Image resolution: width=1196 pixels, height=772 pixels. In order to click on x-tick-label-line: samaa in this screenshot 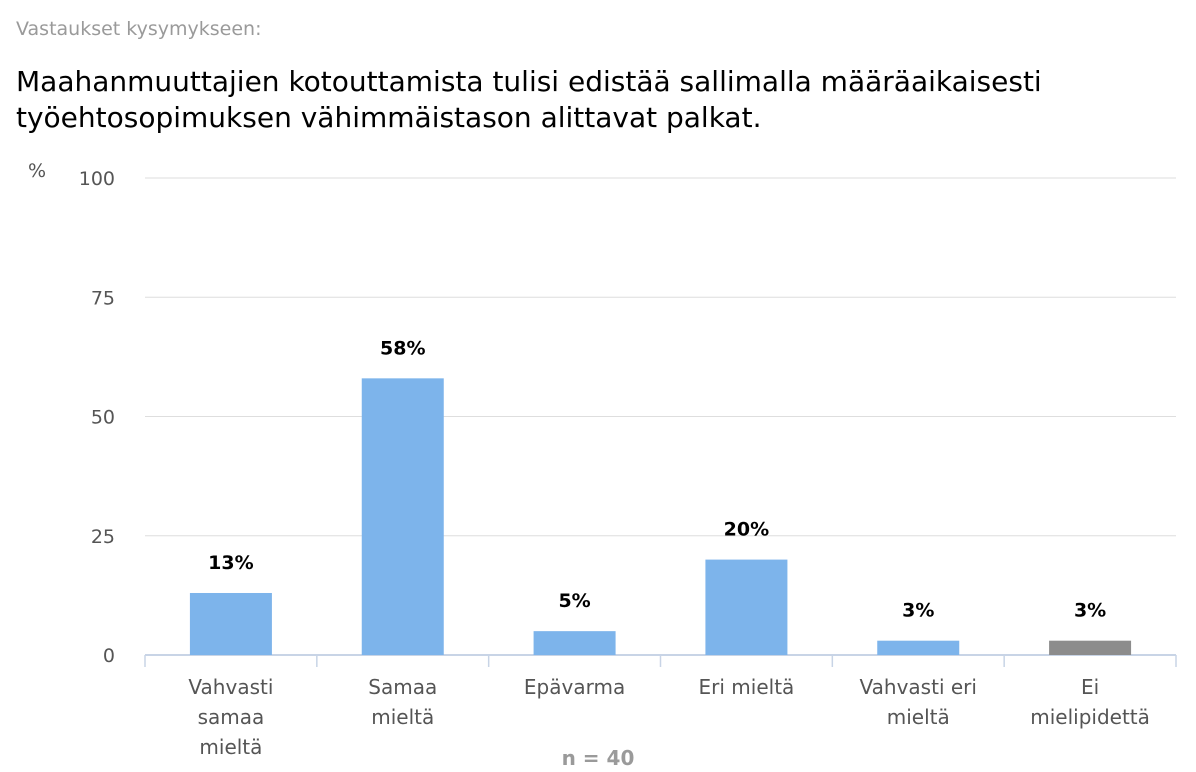, I will do `click(231, 717)`.